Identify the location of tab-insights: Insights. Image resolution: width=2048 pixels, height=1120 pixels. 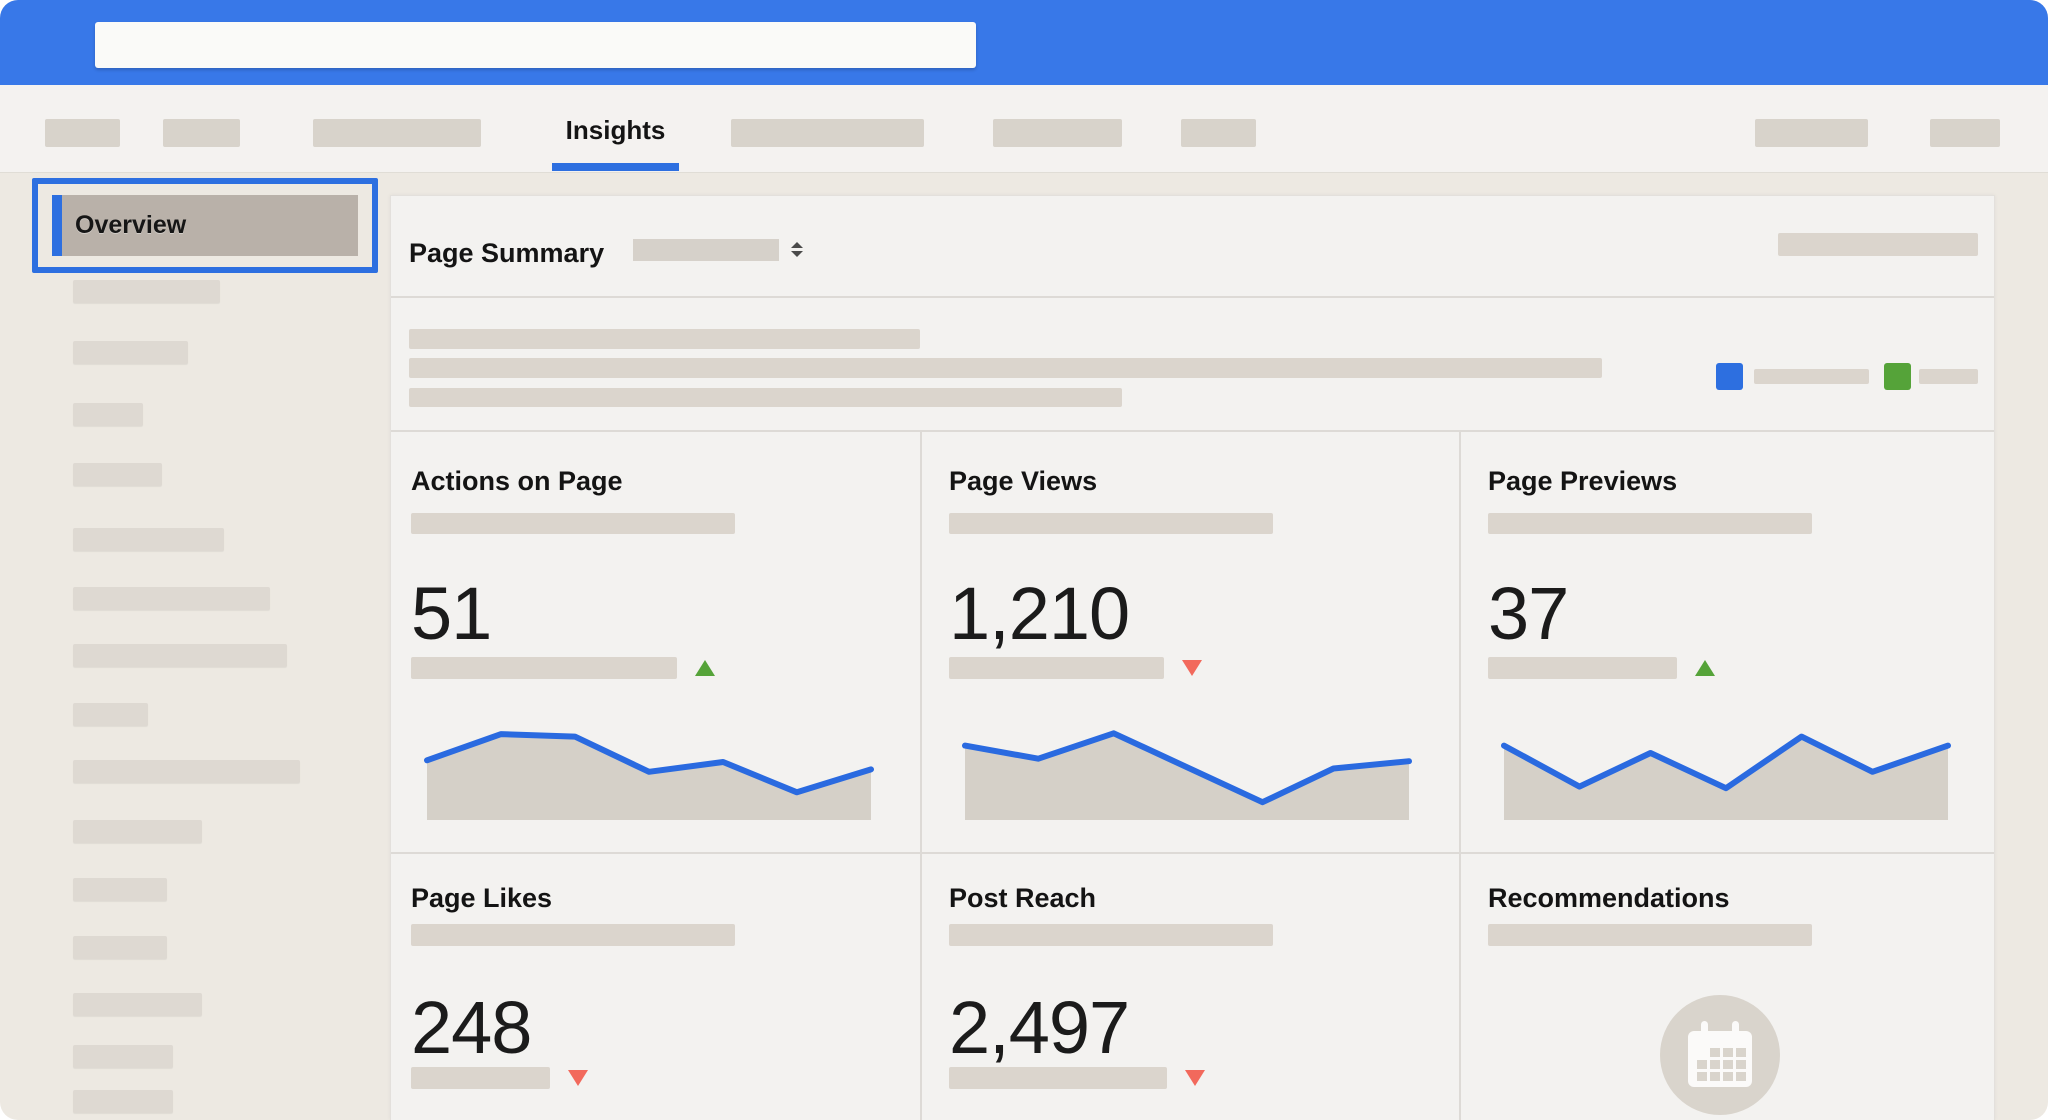
(615, 130).